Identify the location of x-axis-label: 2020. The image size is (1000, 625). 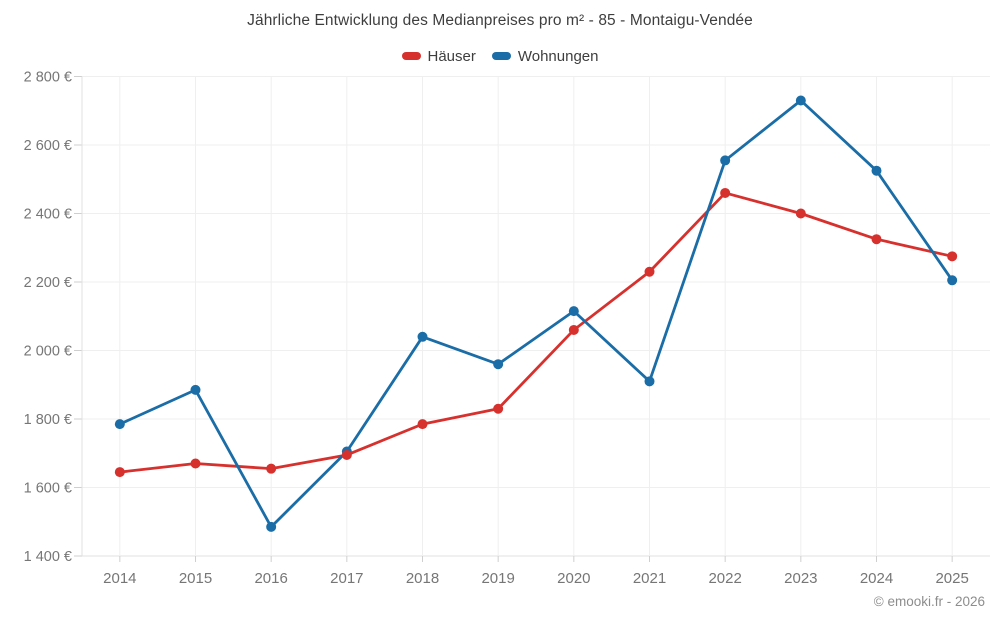
(573, 578).